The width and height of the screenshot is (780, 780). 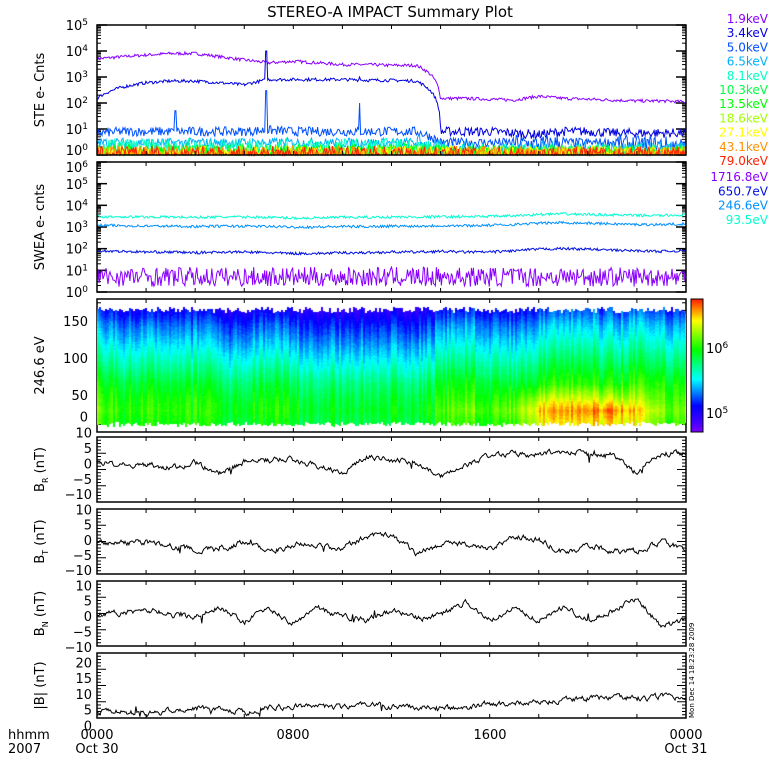 I want to click on swea-y-tick-label: 10⁰, so click(x=77, y=293).